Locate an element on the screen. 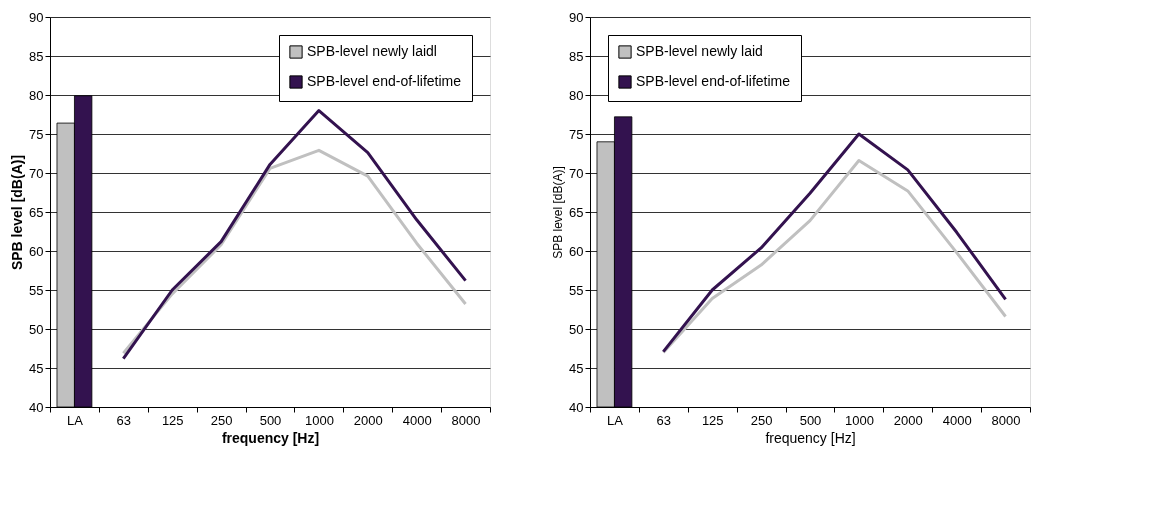 The height and width of the screenshot is (516, 1164). legend-label: SPB-level newly laid is located at coordinates (699, 51).